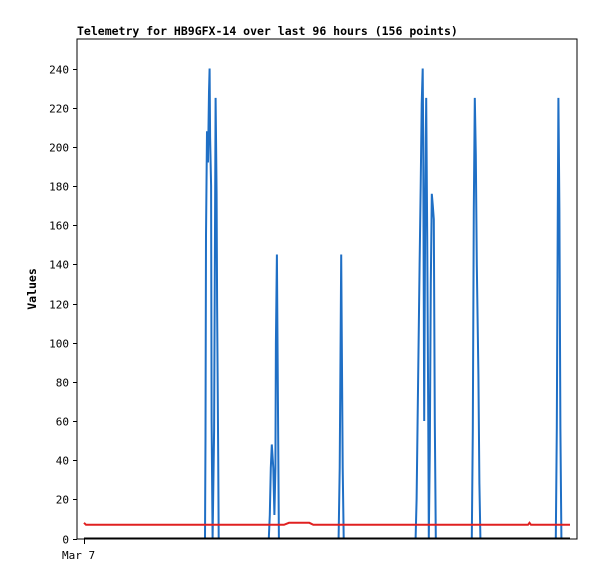  What do you see at coordinates (62, 461) in the screenshot?
I see `y-tick-label: 40` at bounding box center [62, 461].